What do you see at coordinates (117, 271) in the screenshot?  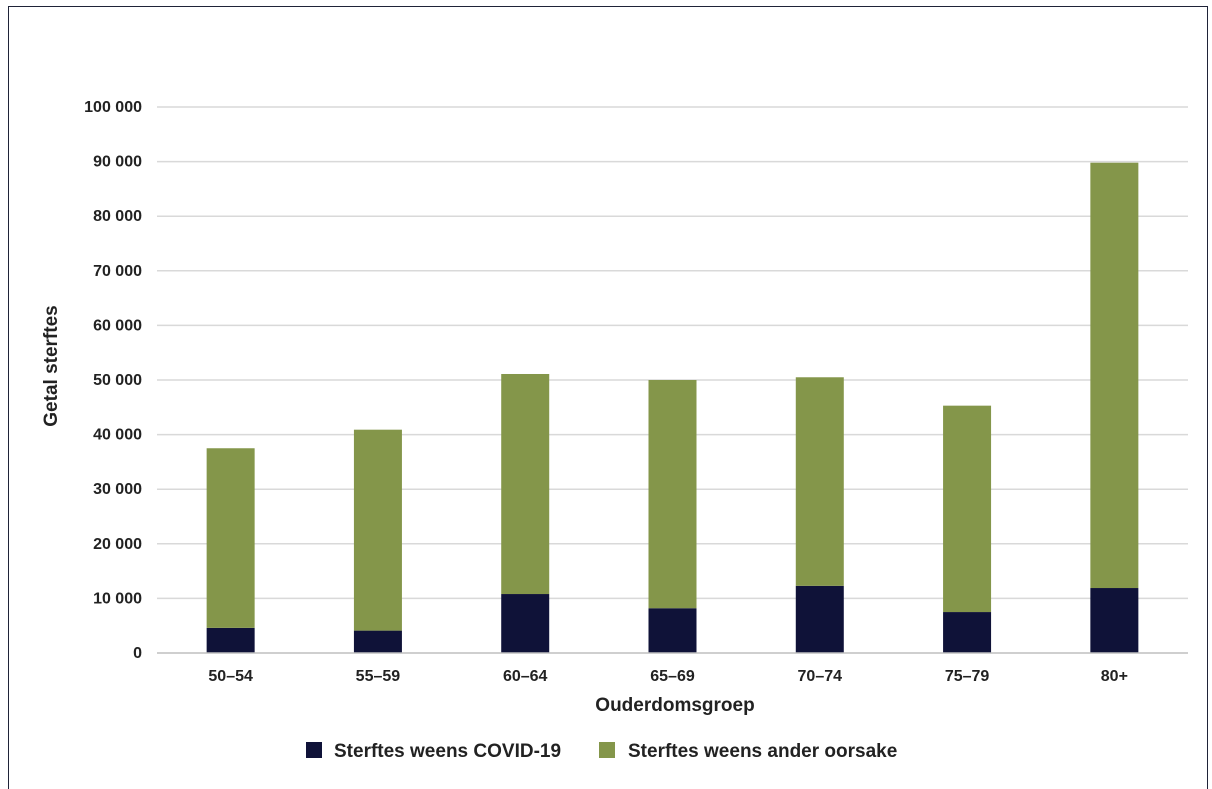 I see `y-tick-label: 70 000` at bounding box center [117, 271].